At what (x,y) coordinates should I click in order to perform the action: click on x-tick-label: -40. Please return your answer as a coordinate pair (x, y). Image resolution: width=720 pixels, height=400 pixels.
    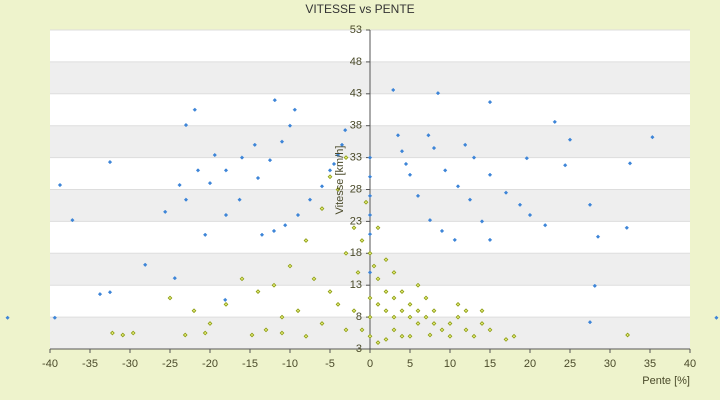
    Looking at the image, I should click on (50, 364).